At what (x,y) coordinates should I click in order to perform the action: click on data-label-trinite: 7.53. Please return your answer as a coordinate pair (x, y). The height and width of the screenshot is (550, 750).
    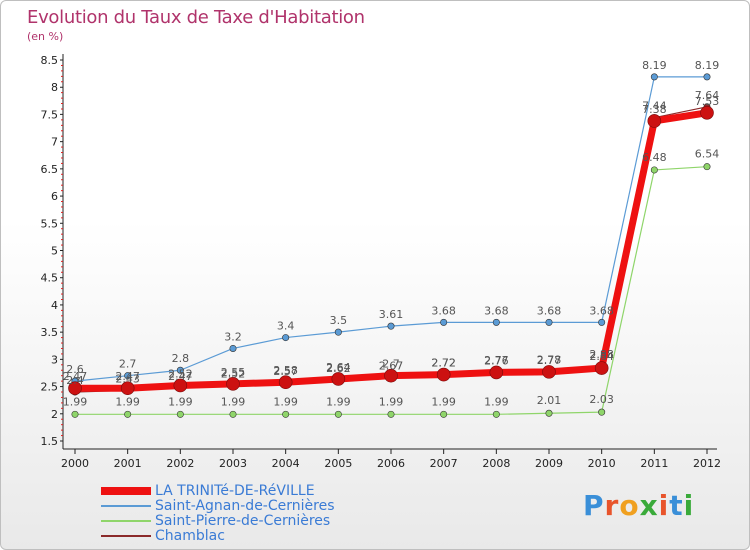
    Looking at the image, I should click on (707, 101).